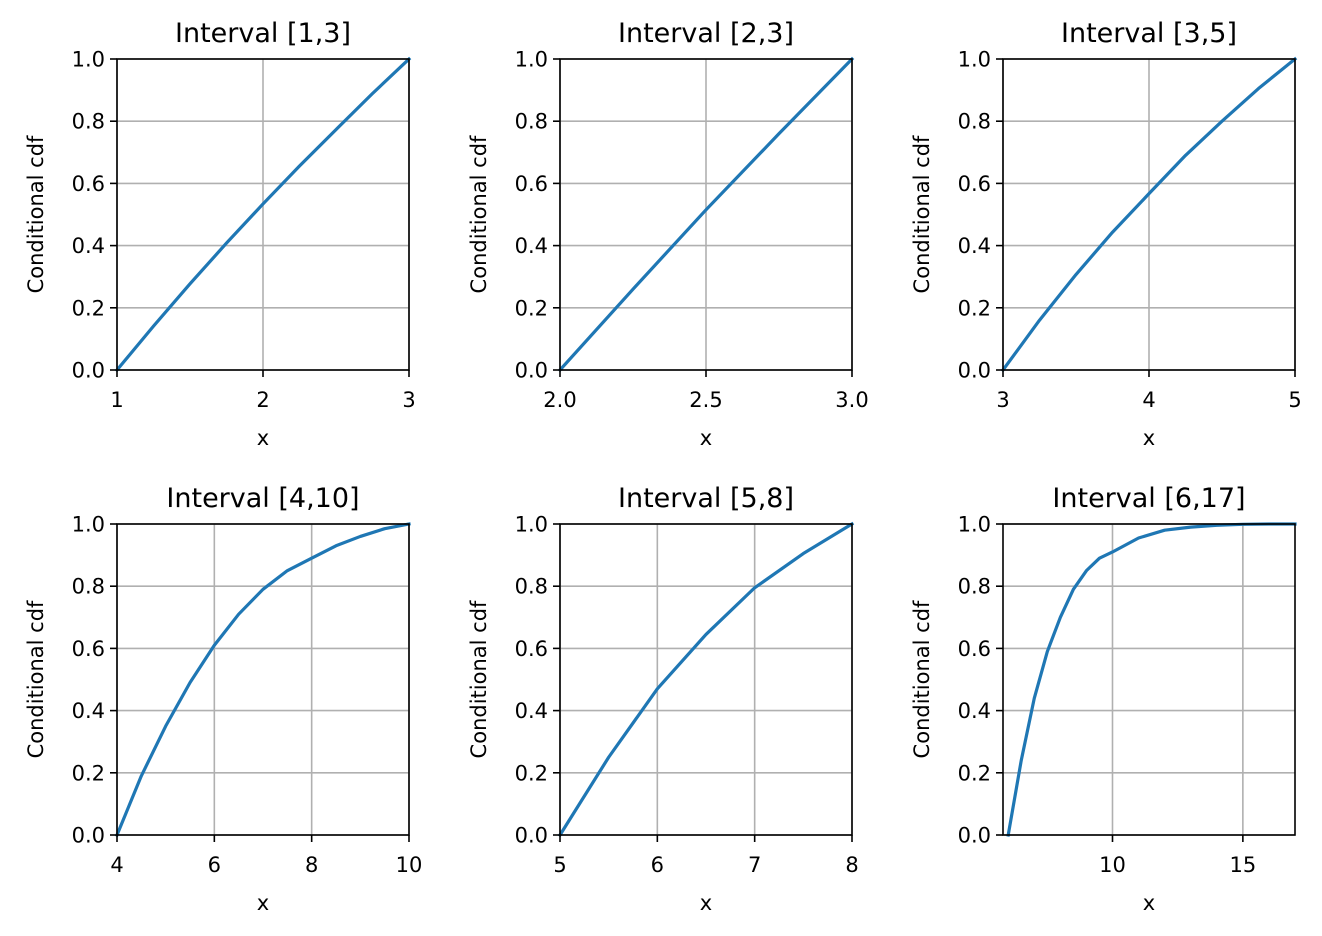 This screenshot has height=936, width=1322. Describe the element at coordinates (754, 865) in the screenshot. I see `x-tick-label: 7` at that location.